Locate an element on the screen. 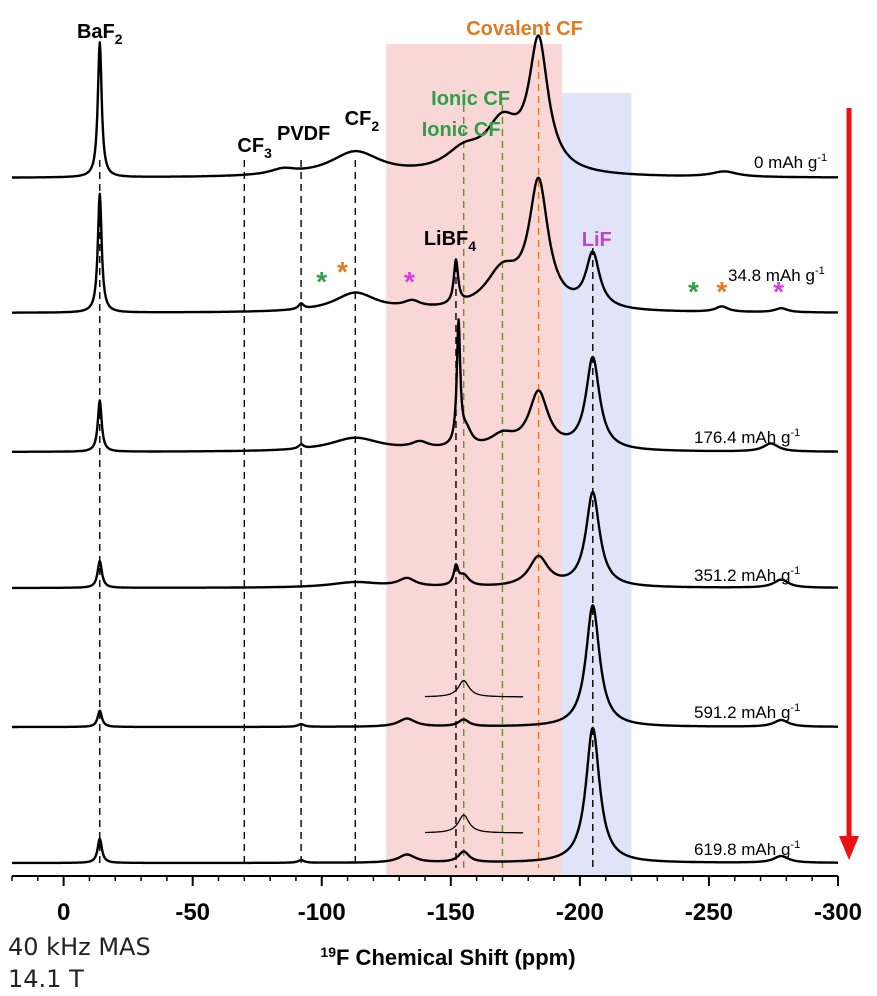 The image size is (877, 996). annotation-0-main: BaF is located at coordinates (96, 32).